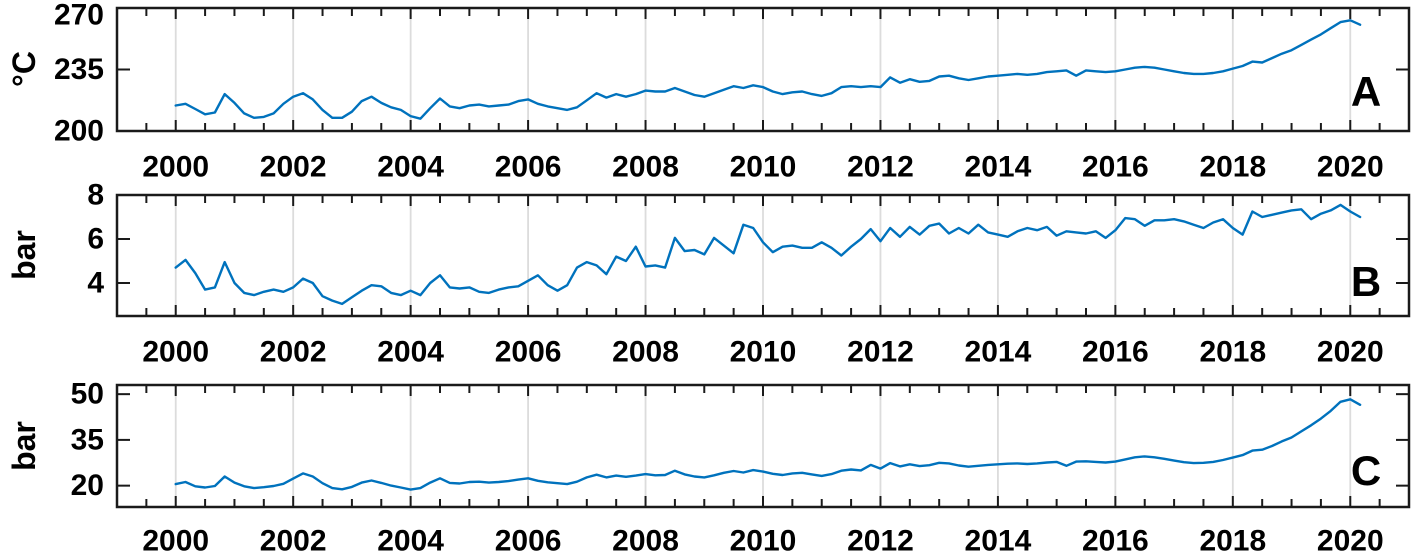 This screenshot has height=557, width=1411. I want to click on y-axis-label-panel-b: bar, so click(24, 255).